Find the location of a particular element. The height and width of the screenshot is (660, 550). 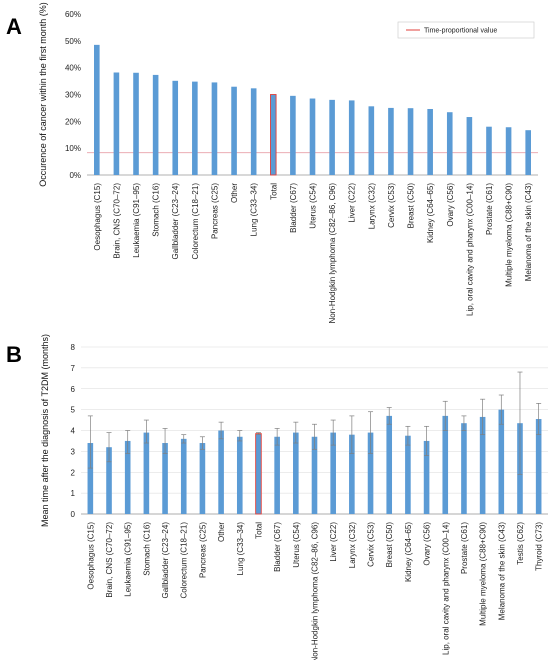

y-tick-label: 40% is located at coordinates (73, 68).